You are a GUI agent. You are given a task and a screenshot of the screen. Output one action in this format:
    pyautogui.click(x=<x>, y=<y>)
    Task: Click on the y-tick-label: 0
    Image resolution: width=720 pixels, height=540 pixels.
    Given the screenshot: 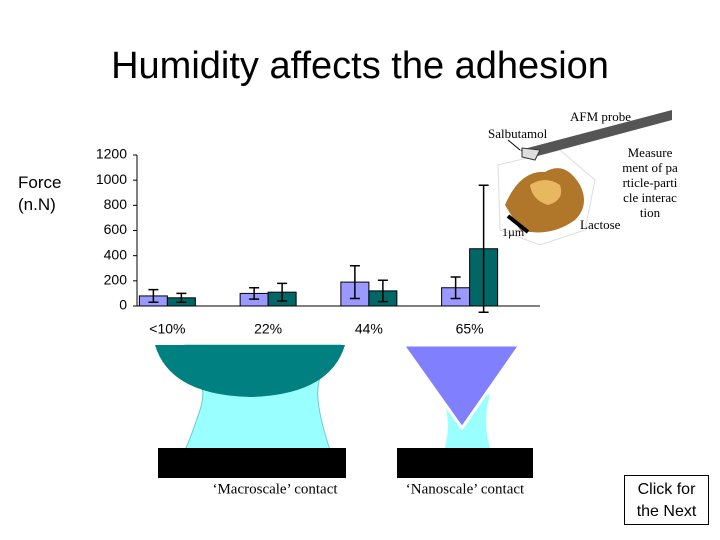 What is the action you would take?
    pyautogui.click(x=123, y=305)
    